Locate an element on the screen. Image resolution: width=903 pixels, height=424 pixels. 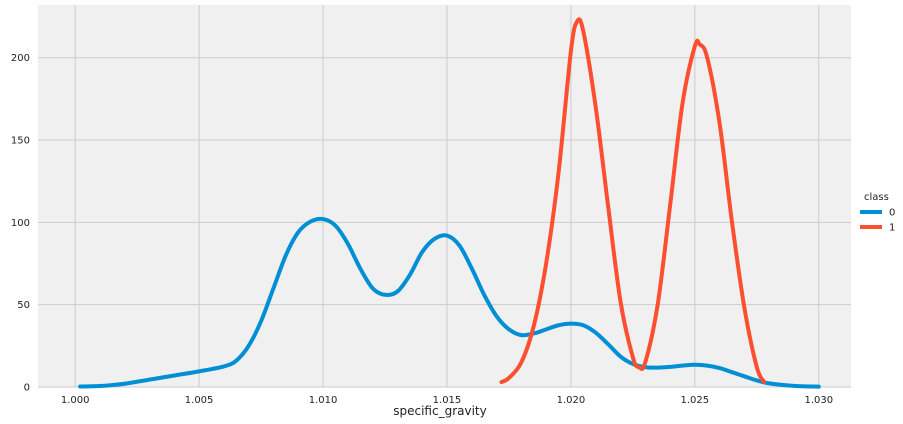
x-tick-label: 1.020 is located at coordinates (571, 400).